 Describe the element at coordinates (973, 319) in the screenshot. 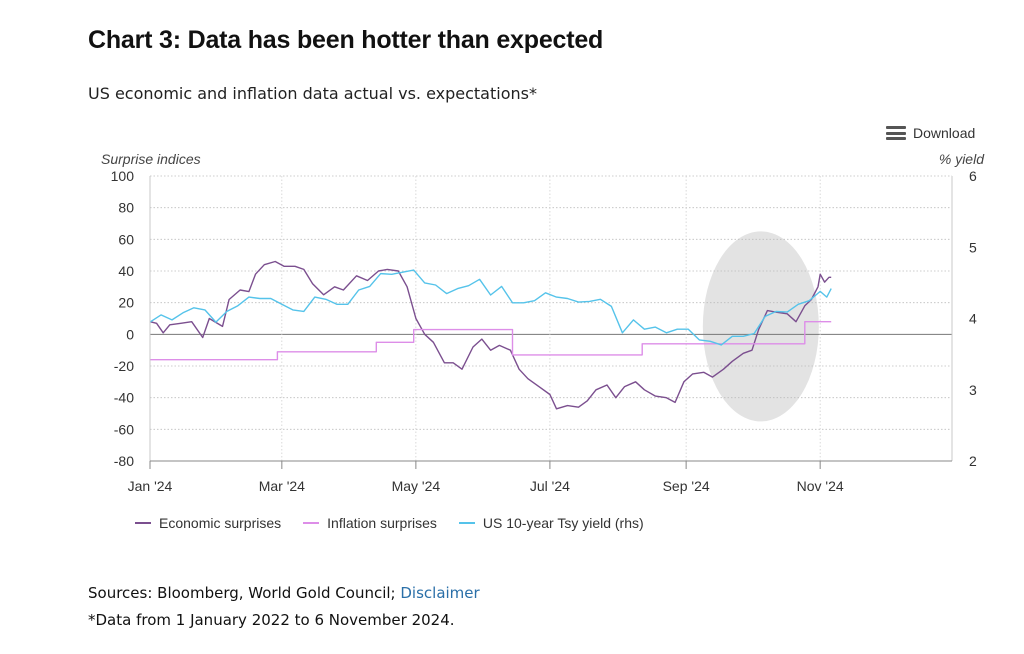

I see `right-tick-label: 4` at that location.